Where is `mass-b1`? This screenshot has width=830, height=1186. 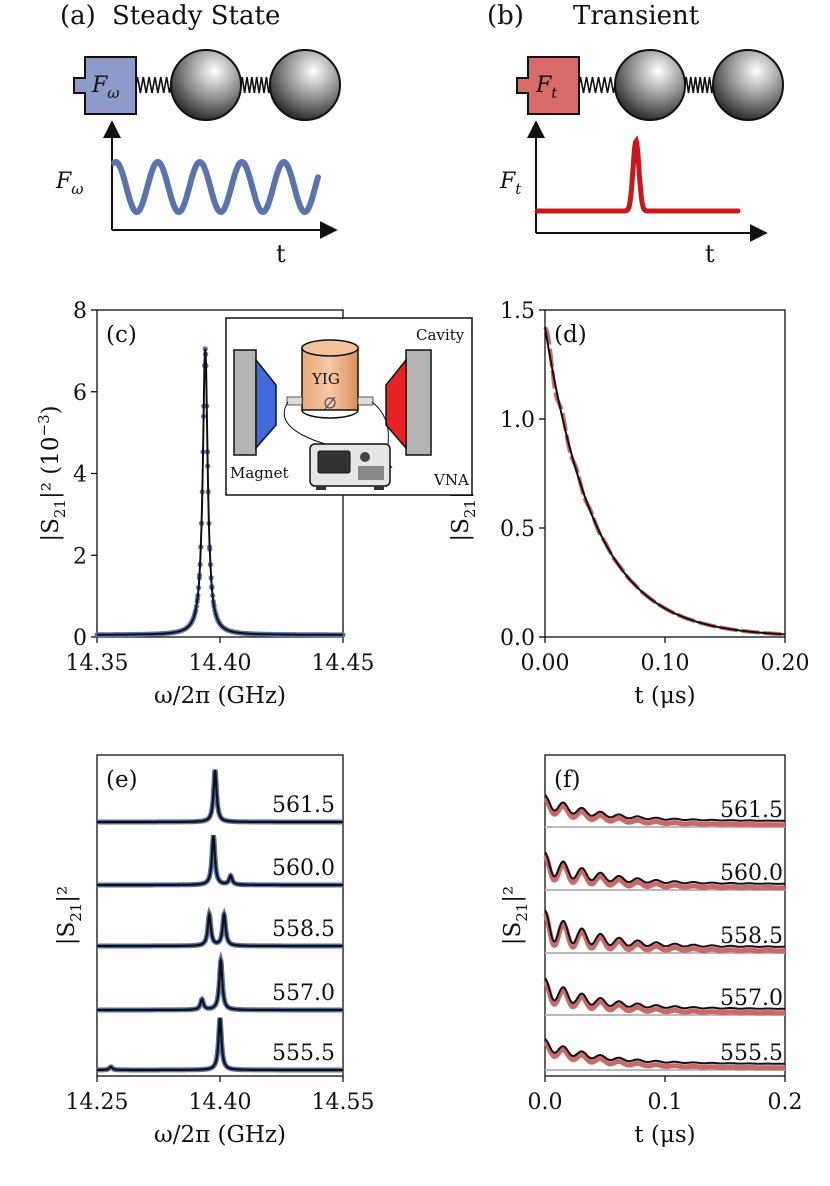
mass-b1 is located at coordinates (650, 85).